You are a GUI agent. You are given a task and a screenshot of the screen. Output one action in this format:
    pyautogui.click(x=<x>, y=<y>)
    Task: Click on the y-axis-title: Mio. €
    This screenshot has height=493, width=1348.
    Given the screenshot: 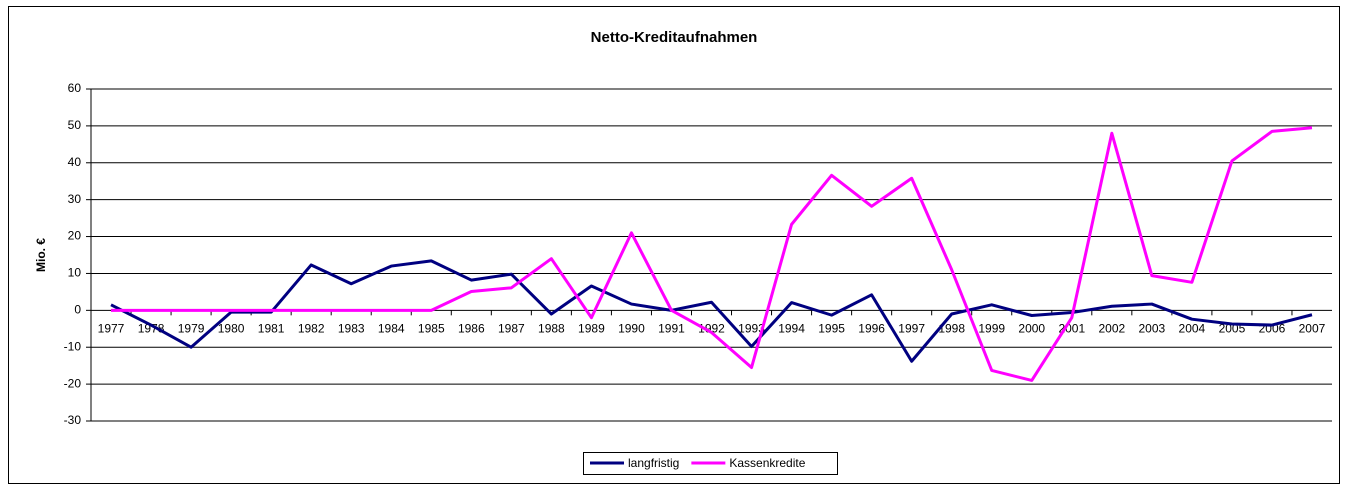 What is the action you would take?
    pyautogui.click(x=41, y=255)
    